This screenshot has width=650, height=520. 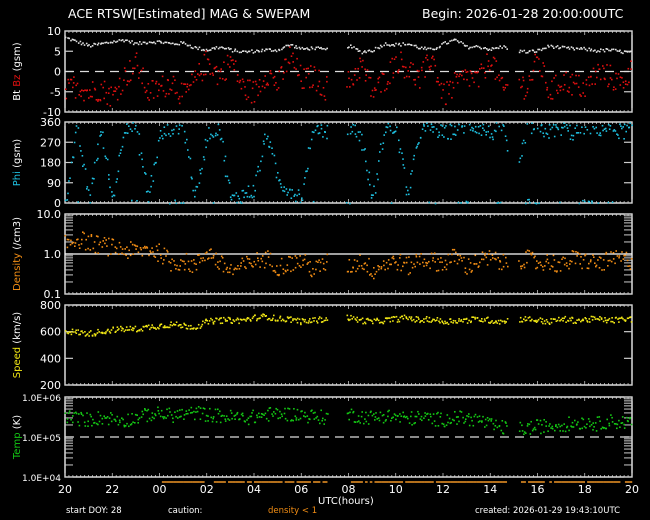 What do you see at coordinates (301, 489) in the screenshot?
I see `x-tick-label: 06` at bounding box center [301, 489].